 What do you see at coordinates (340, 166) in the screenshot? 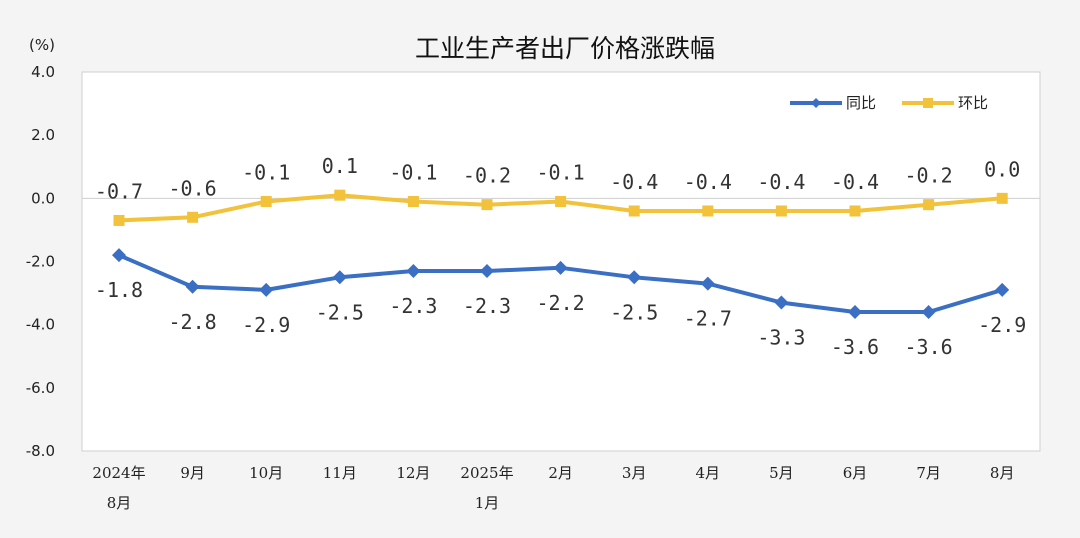
I see `data-label: 0.1` at bounding box center [340, 166].